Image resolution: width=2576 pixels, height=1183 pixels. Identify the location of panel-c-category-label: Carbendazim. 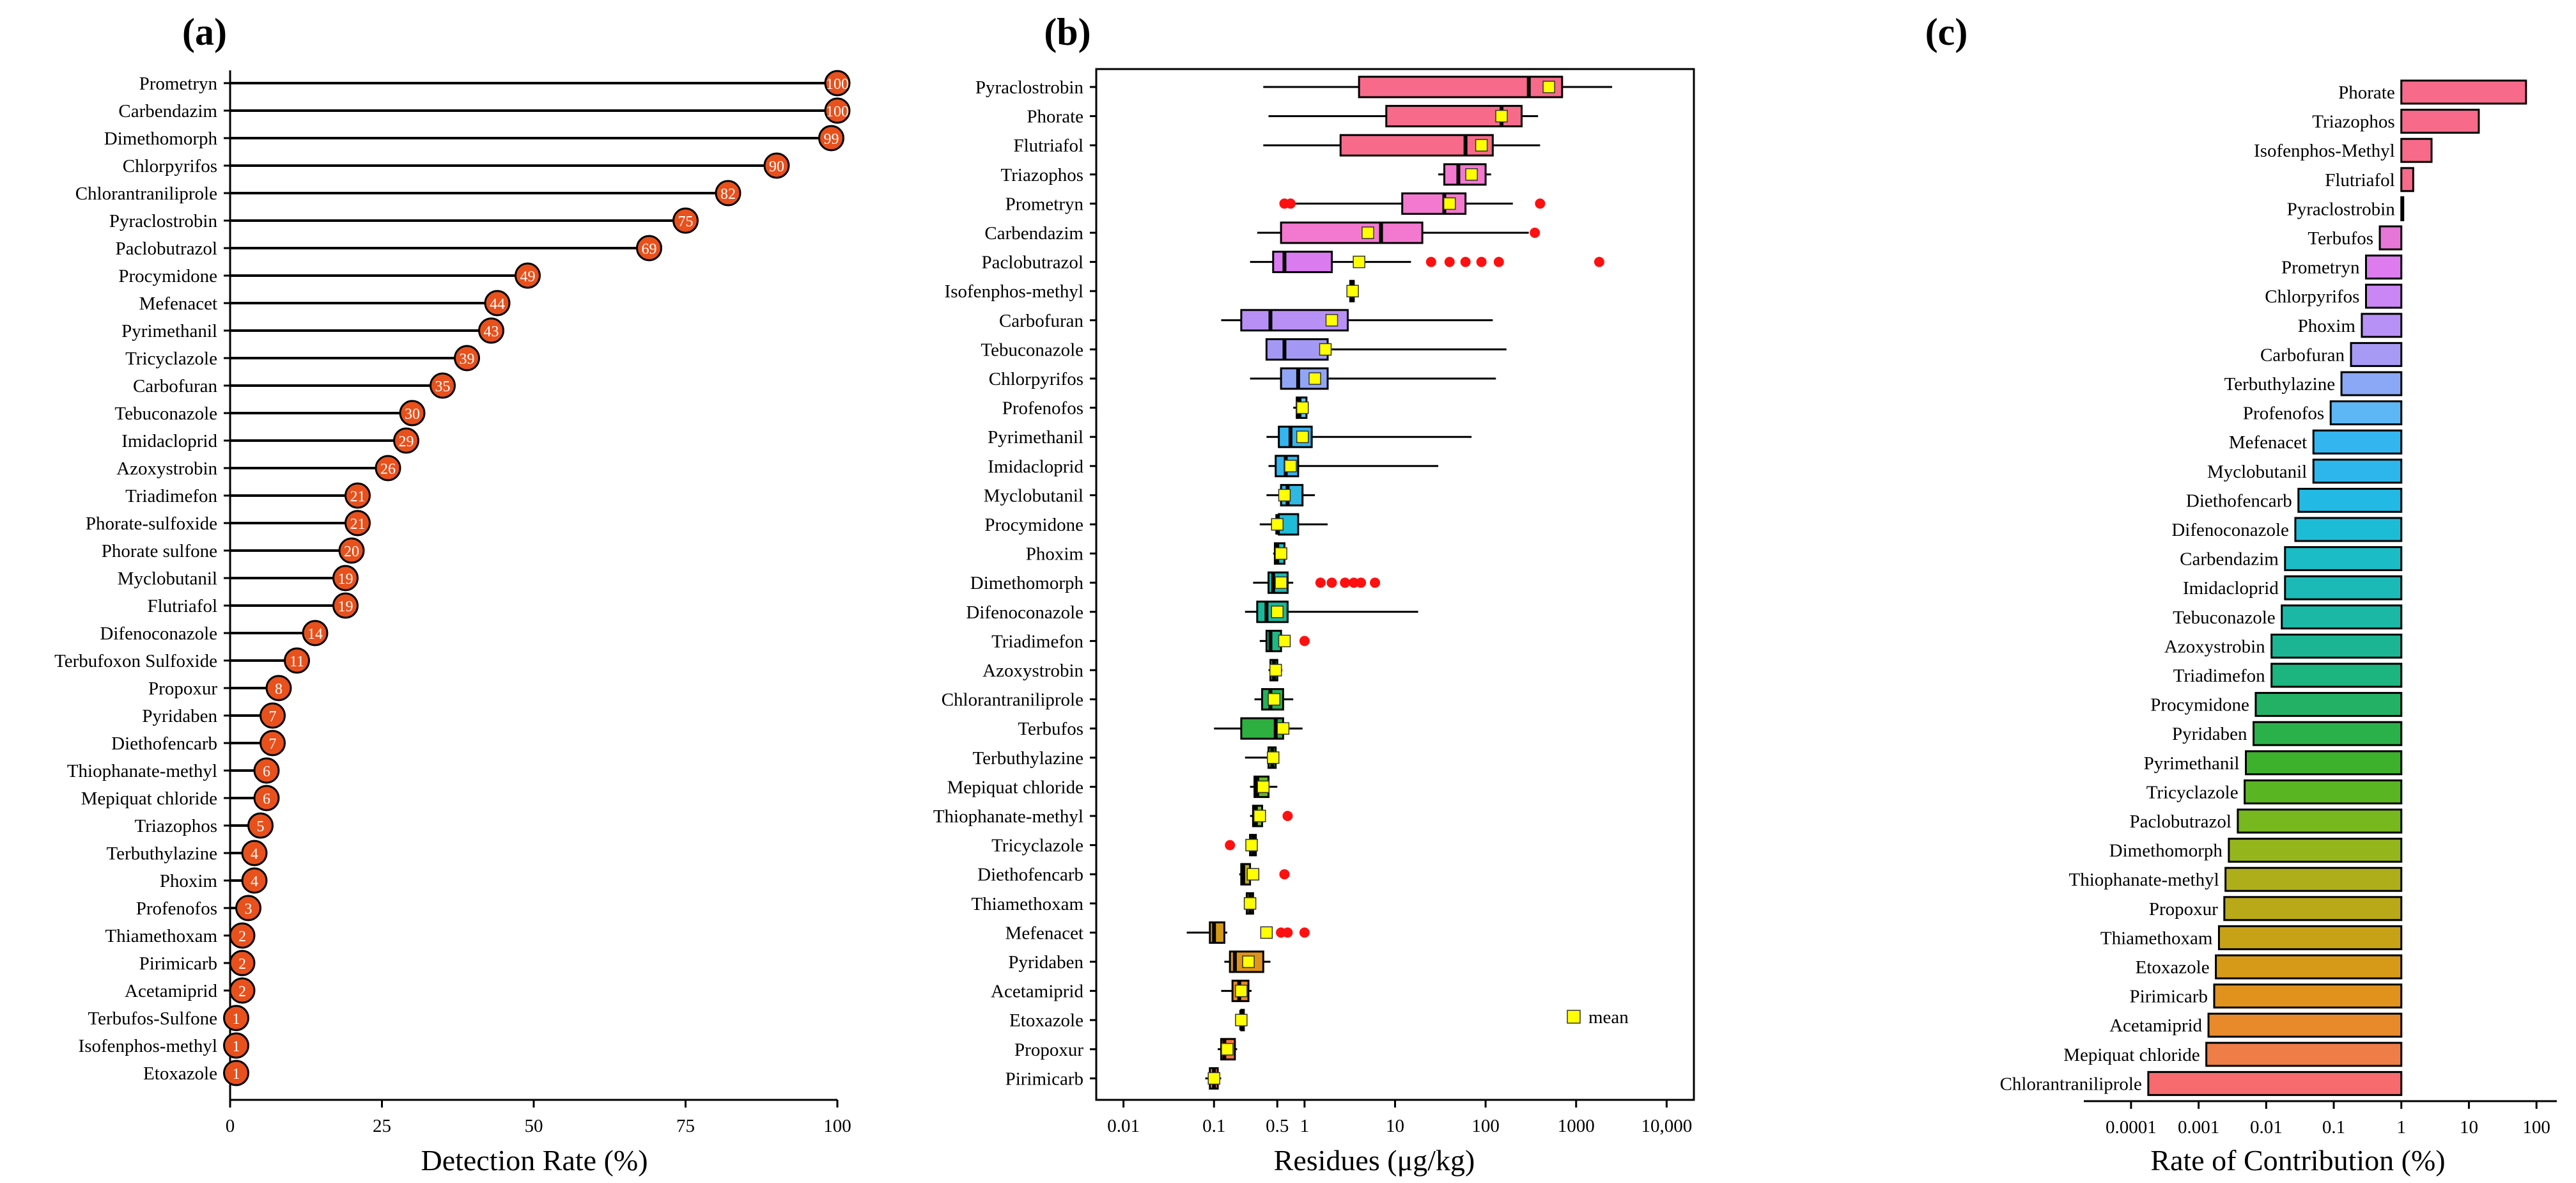
(2229, 559).